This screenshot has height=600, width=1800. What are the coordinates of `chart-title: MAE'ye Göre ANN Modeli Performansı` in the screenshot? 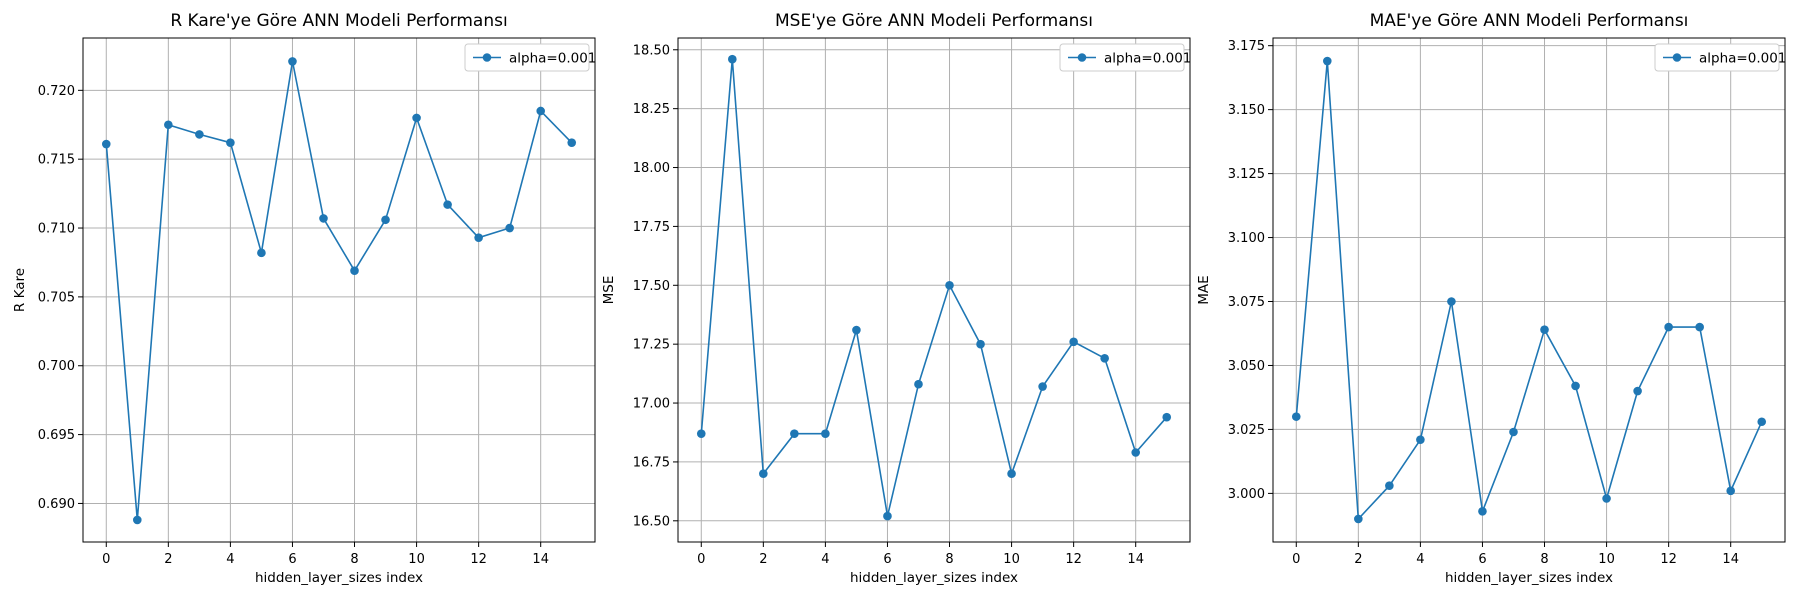 It's located at (1529, 21).